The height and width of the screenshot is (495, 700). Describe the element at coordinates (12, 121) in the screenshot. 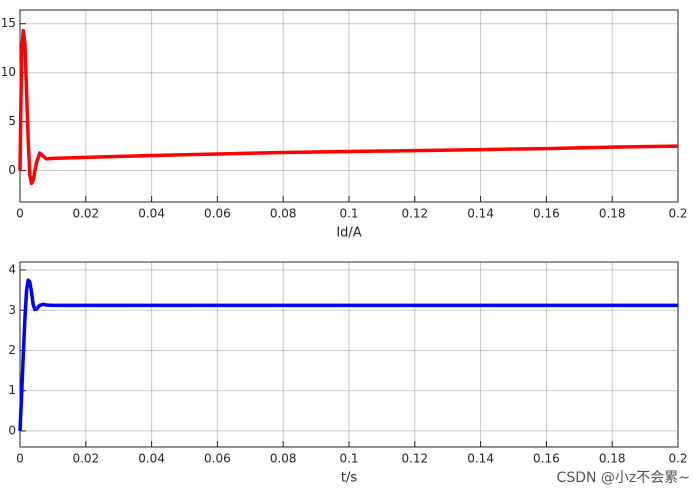

I see `y-tick-label: 5` at that location.